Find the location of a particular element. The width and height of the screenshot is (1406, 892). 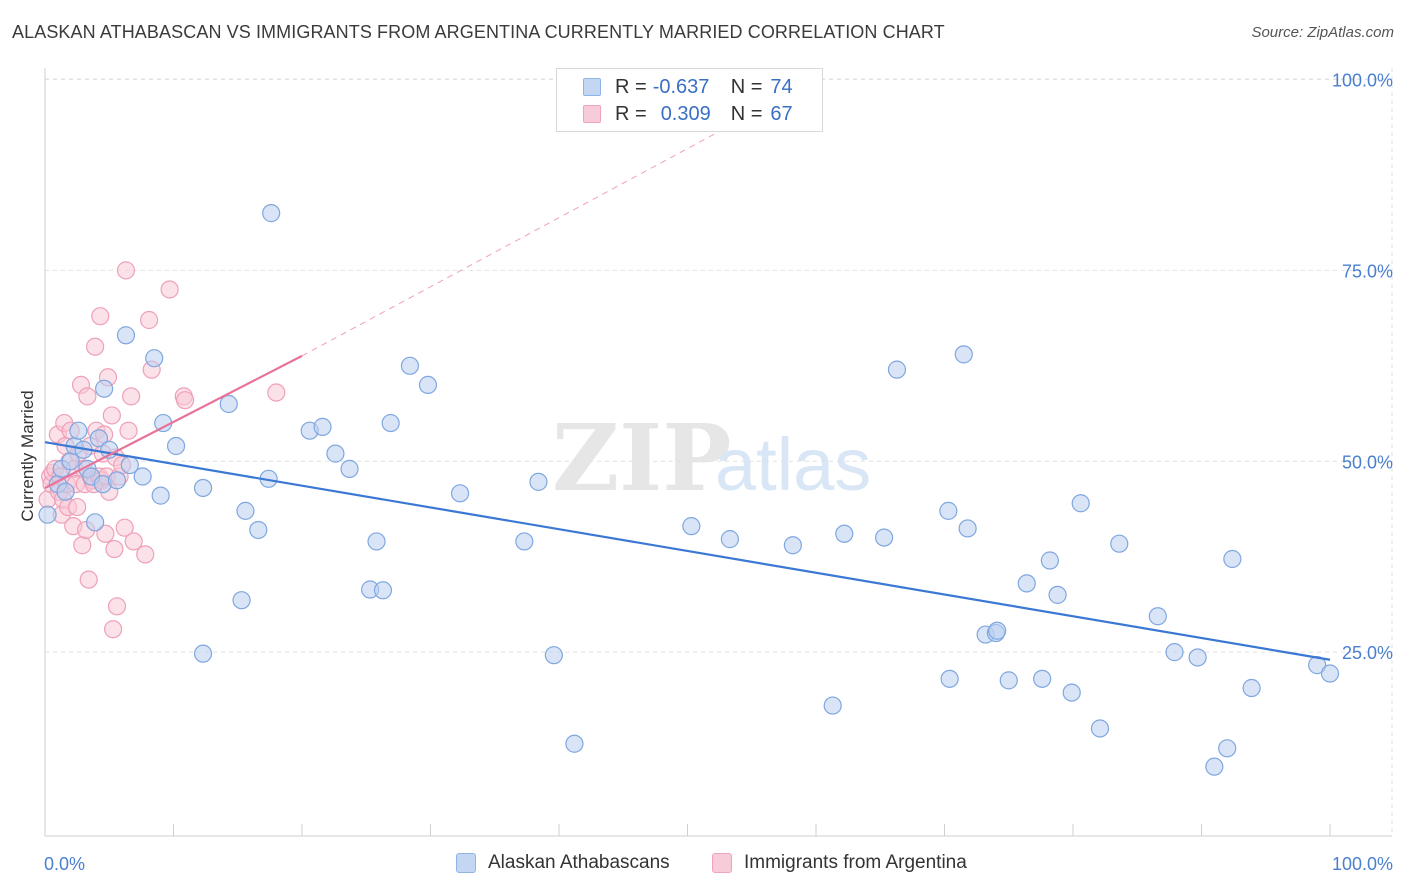

legend-r-value: 0.309 is located at coordinates (685, 113).